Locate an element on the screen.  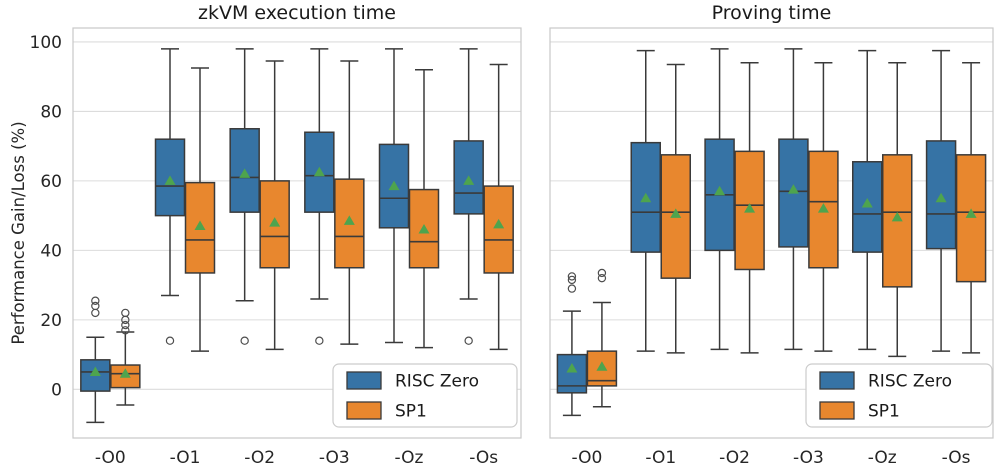
left-sp1-Oz-mean-marker is located at coordinates (424, 229).